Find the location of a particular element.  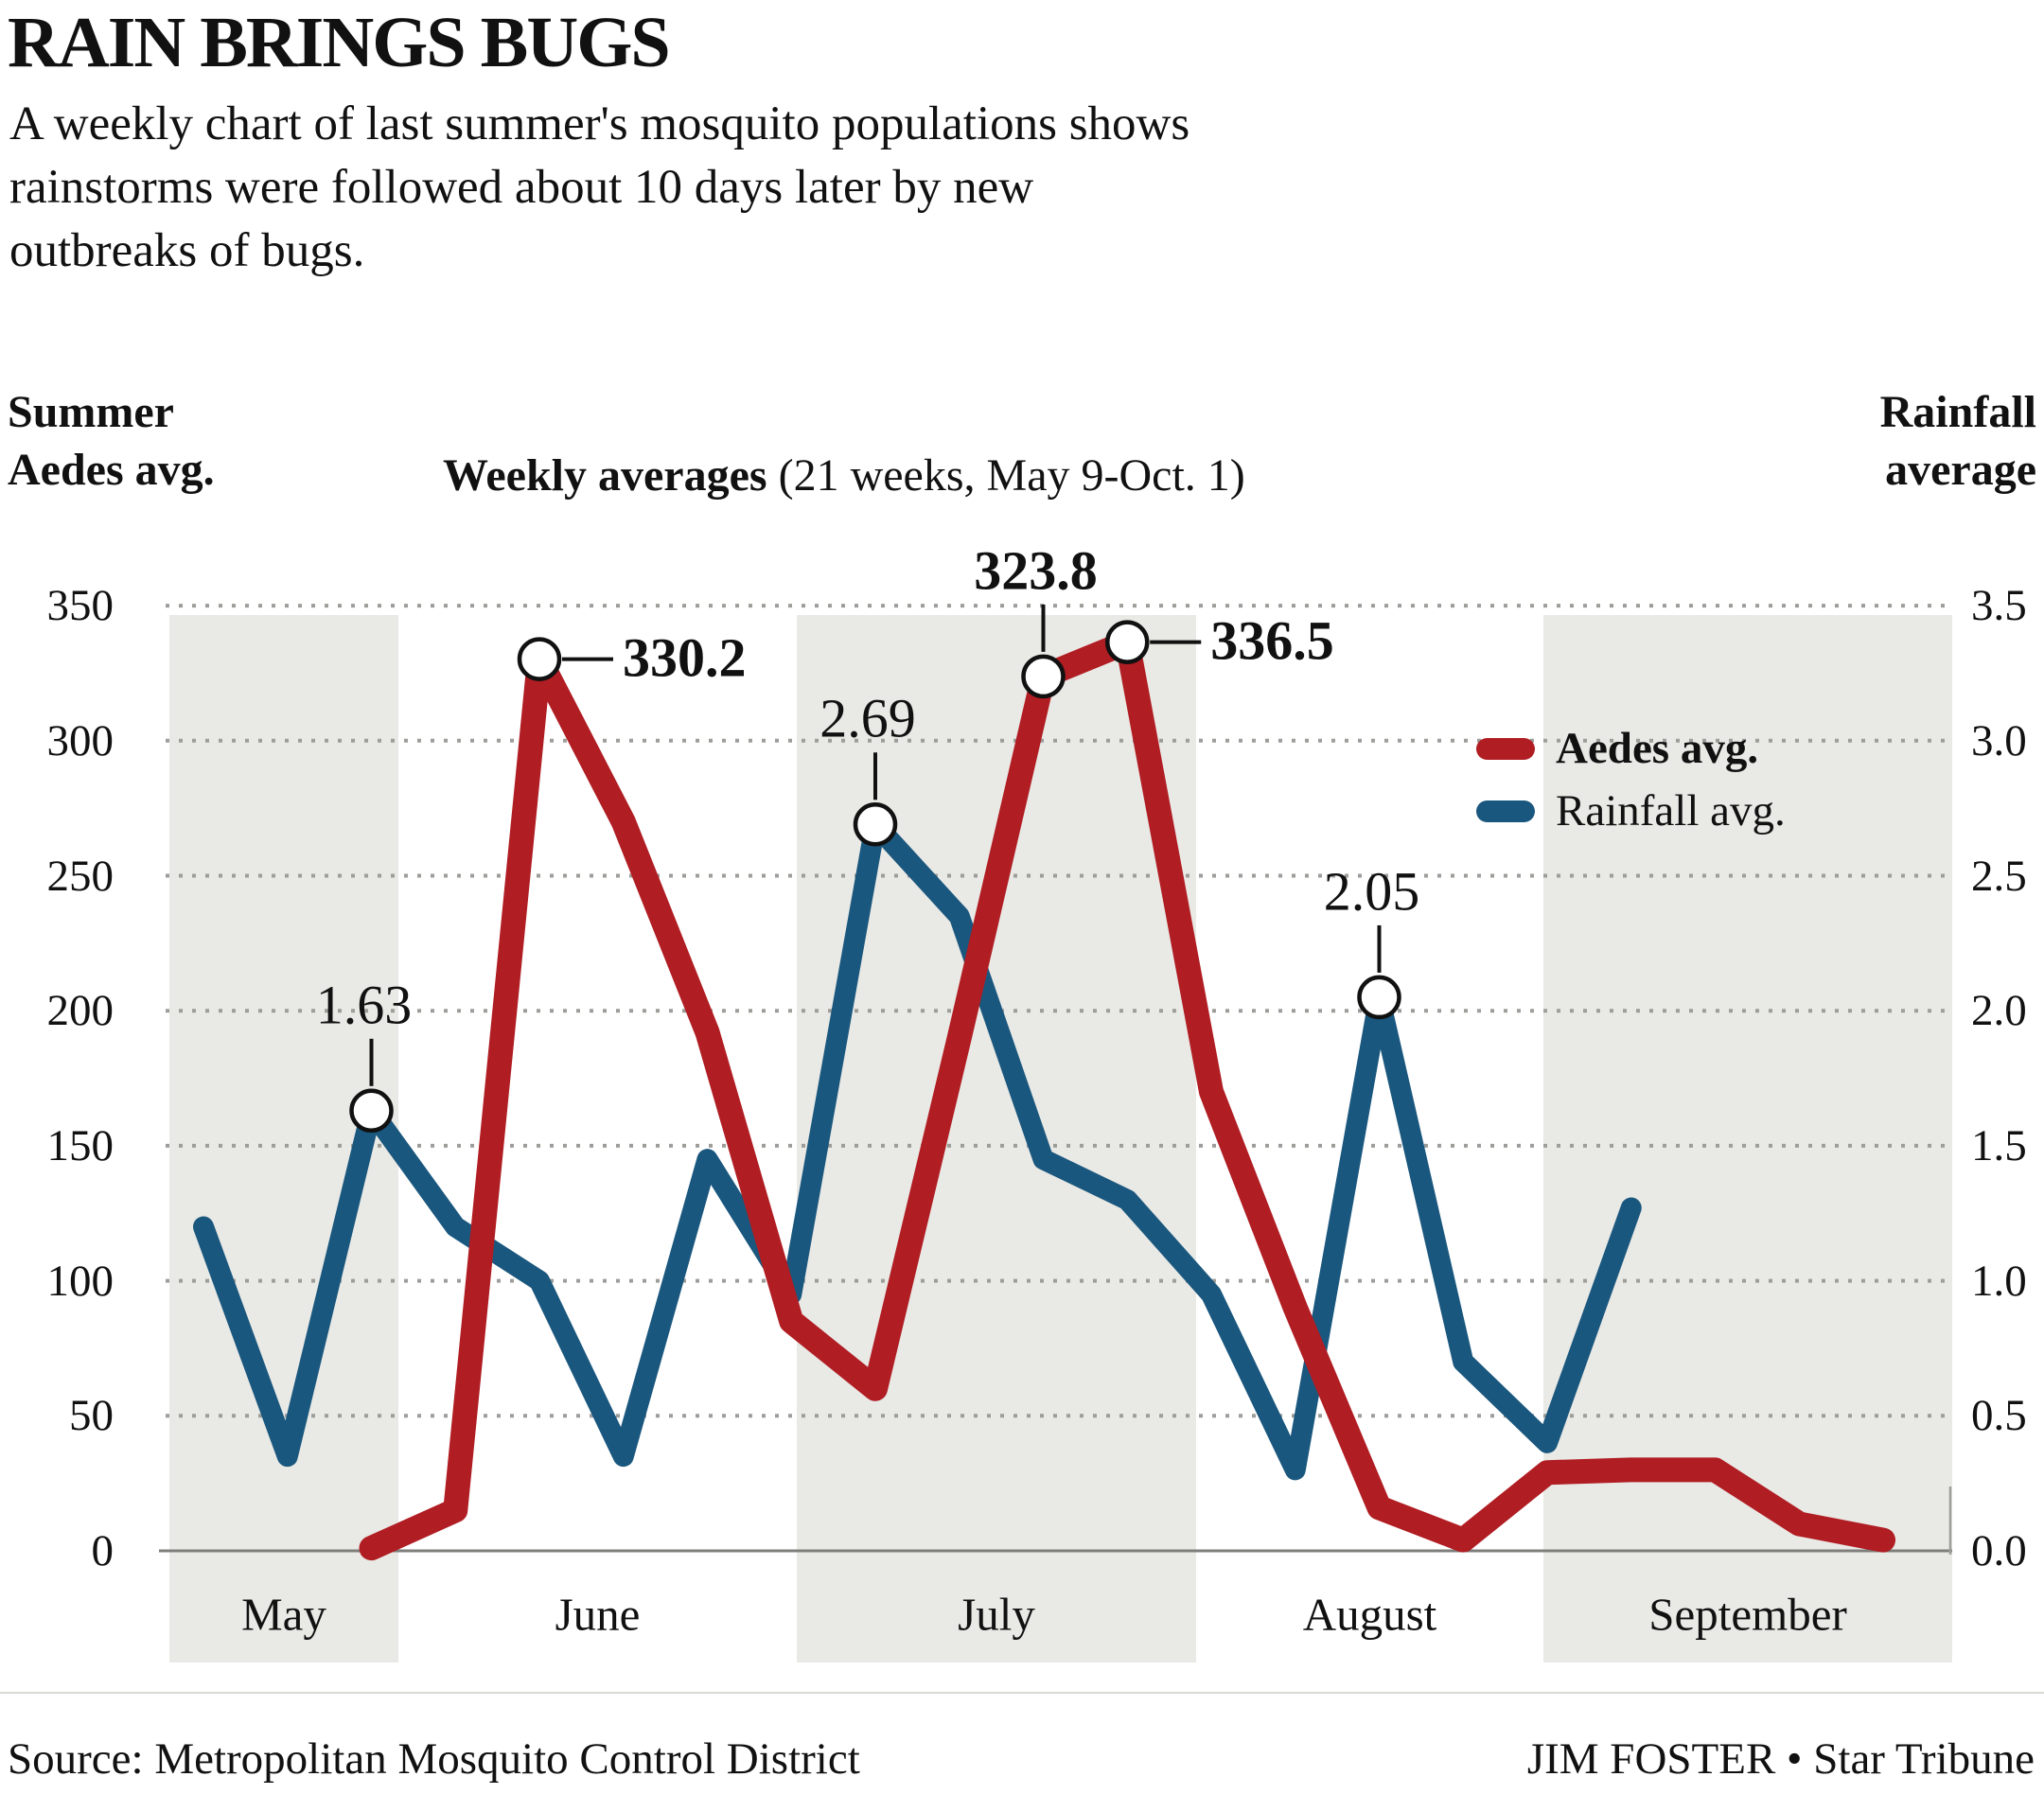

left-axis-title: Summer Aedes avg. is located at coordinates (111, 441).